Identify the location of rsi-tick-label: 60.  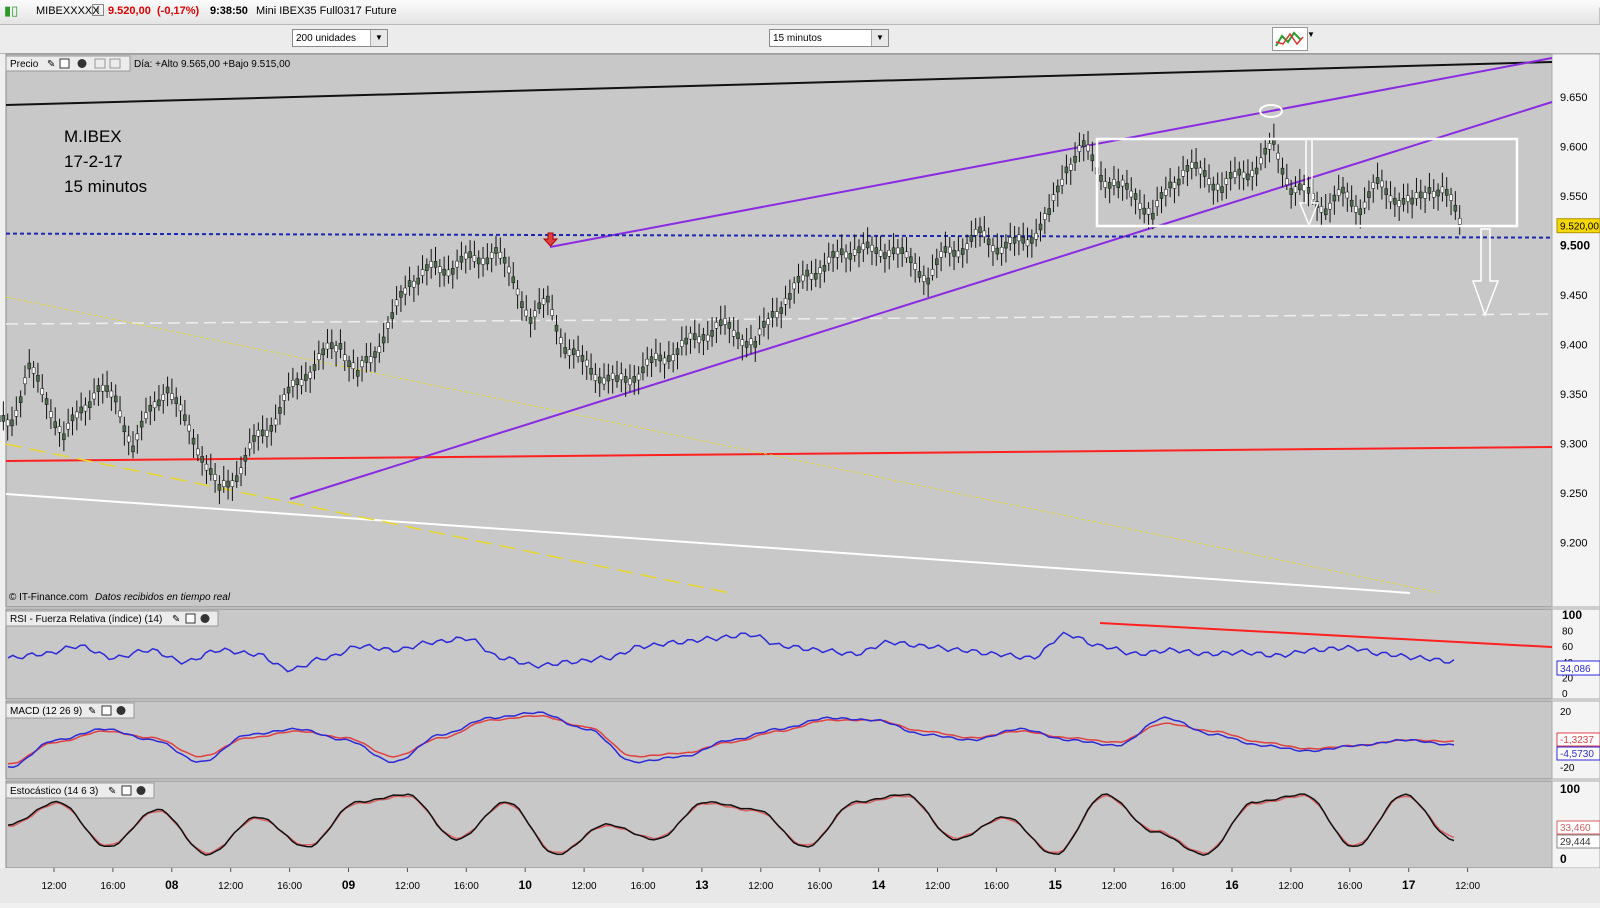
(1568, 647).